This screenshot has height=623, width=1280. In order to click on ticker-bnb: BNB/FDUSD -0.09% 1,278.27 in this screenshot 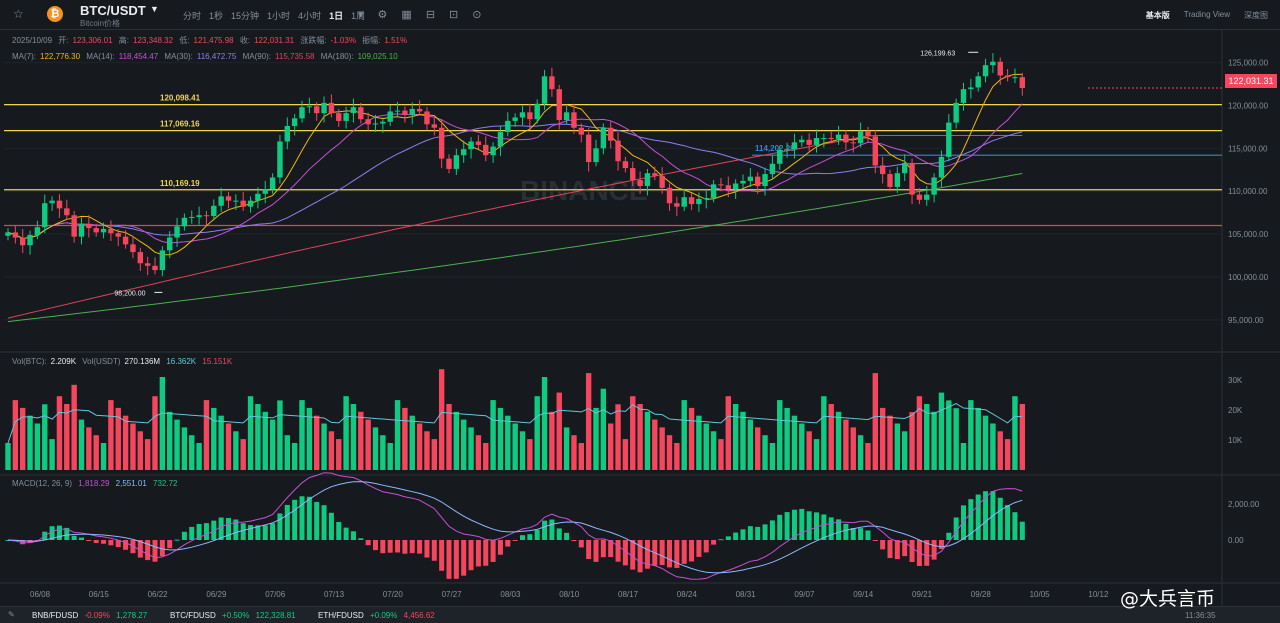, I will do `click(91, 615)`.